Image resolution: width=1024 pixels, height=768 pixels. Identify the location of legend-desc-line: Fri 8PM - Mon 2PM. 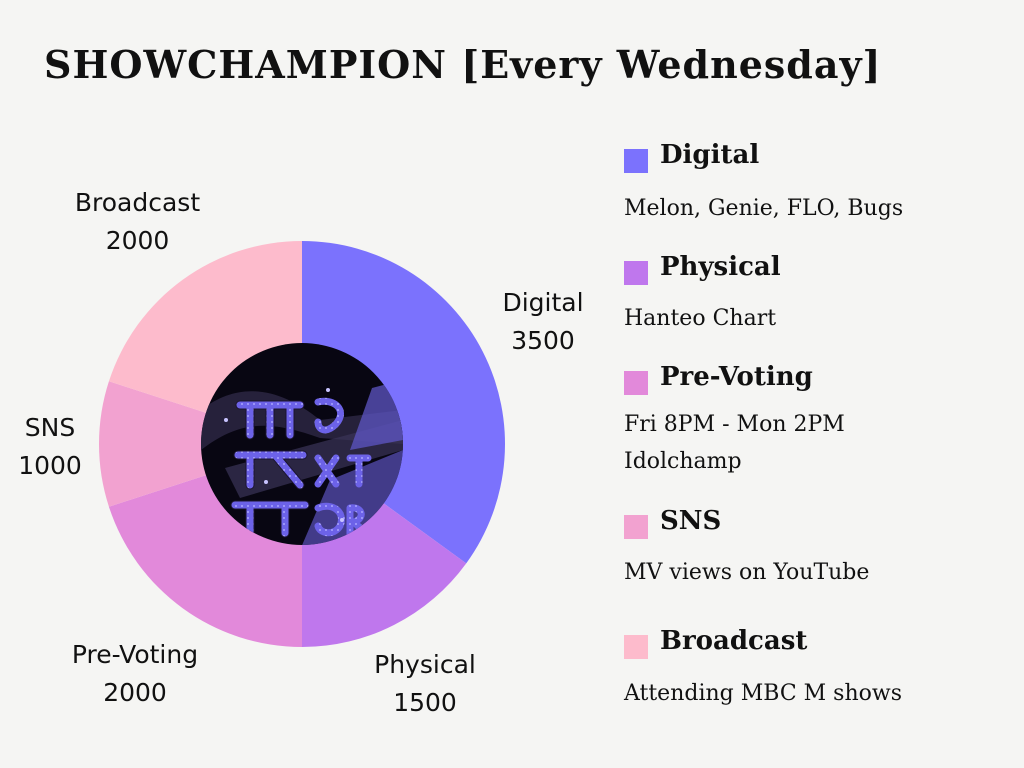
(734, 424).